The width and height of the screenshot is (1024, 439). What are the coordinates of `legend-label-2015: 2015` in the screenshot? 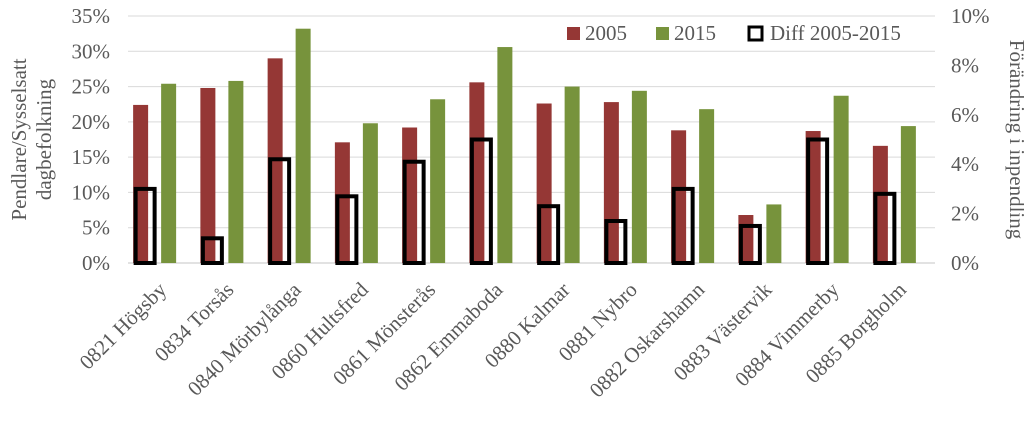 It's located at (695, 33).